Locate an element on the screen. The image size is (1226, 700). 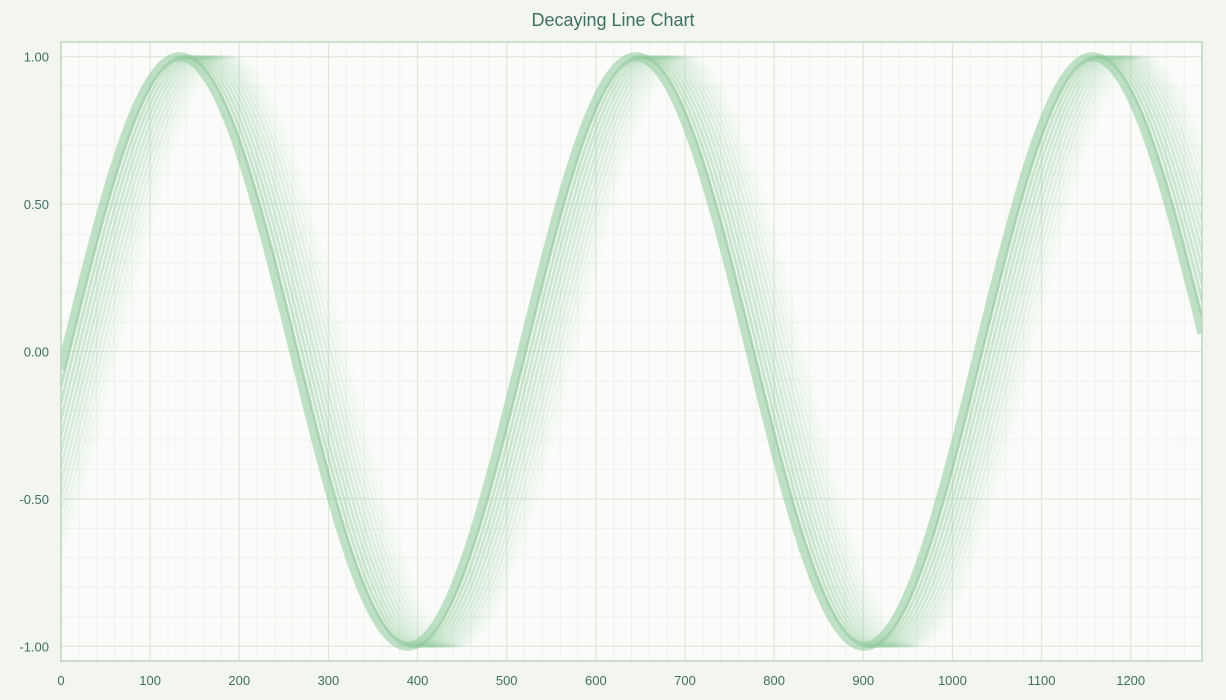
x-tick-label: 300 is located at coordinates (329, 680).